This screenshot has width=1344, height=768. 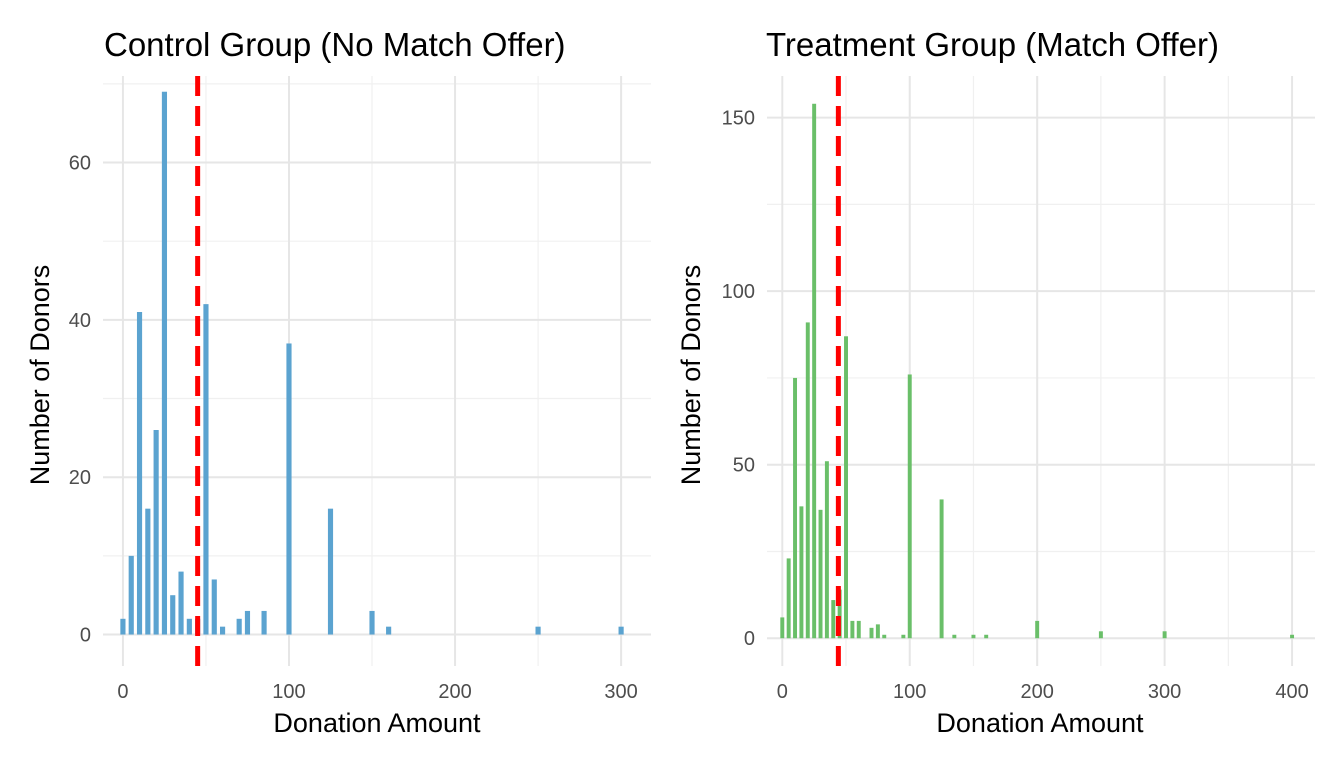 What do you see at coordinates (80, 164) in the screenshot?
I see `control-y-tick-label: 60` at bounding box center [80, 164].